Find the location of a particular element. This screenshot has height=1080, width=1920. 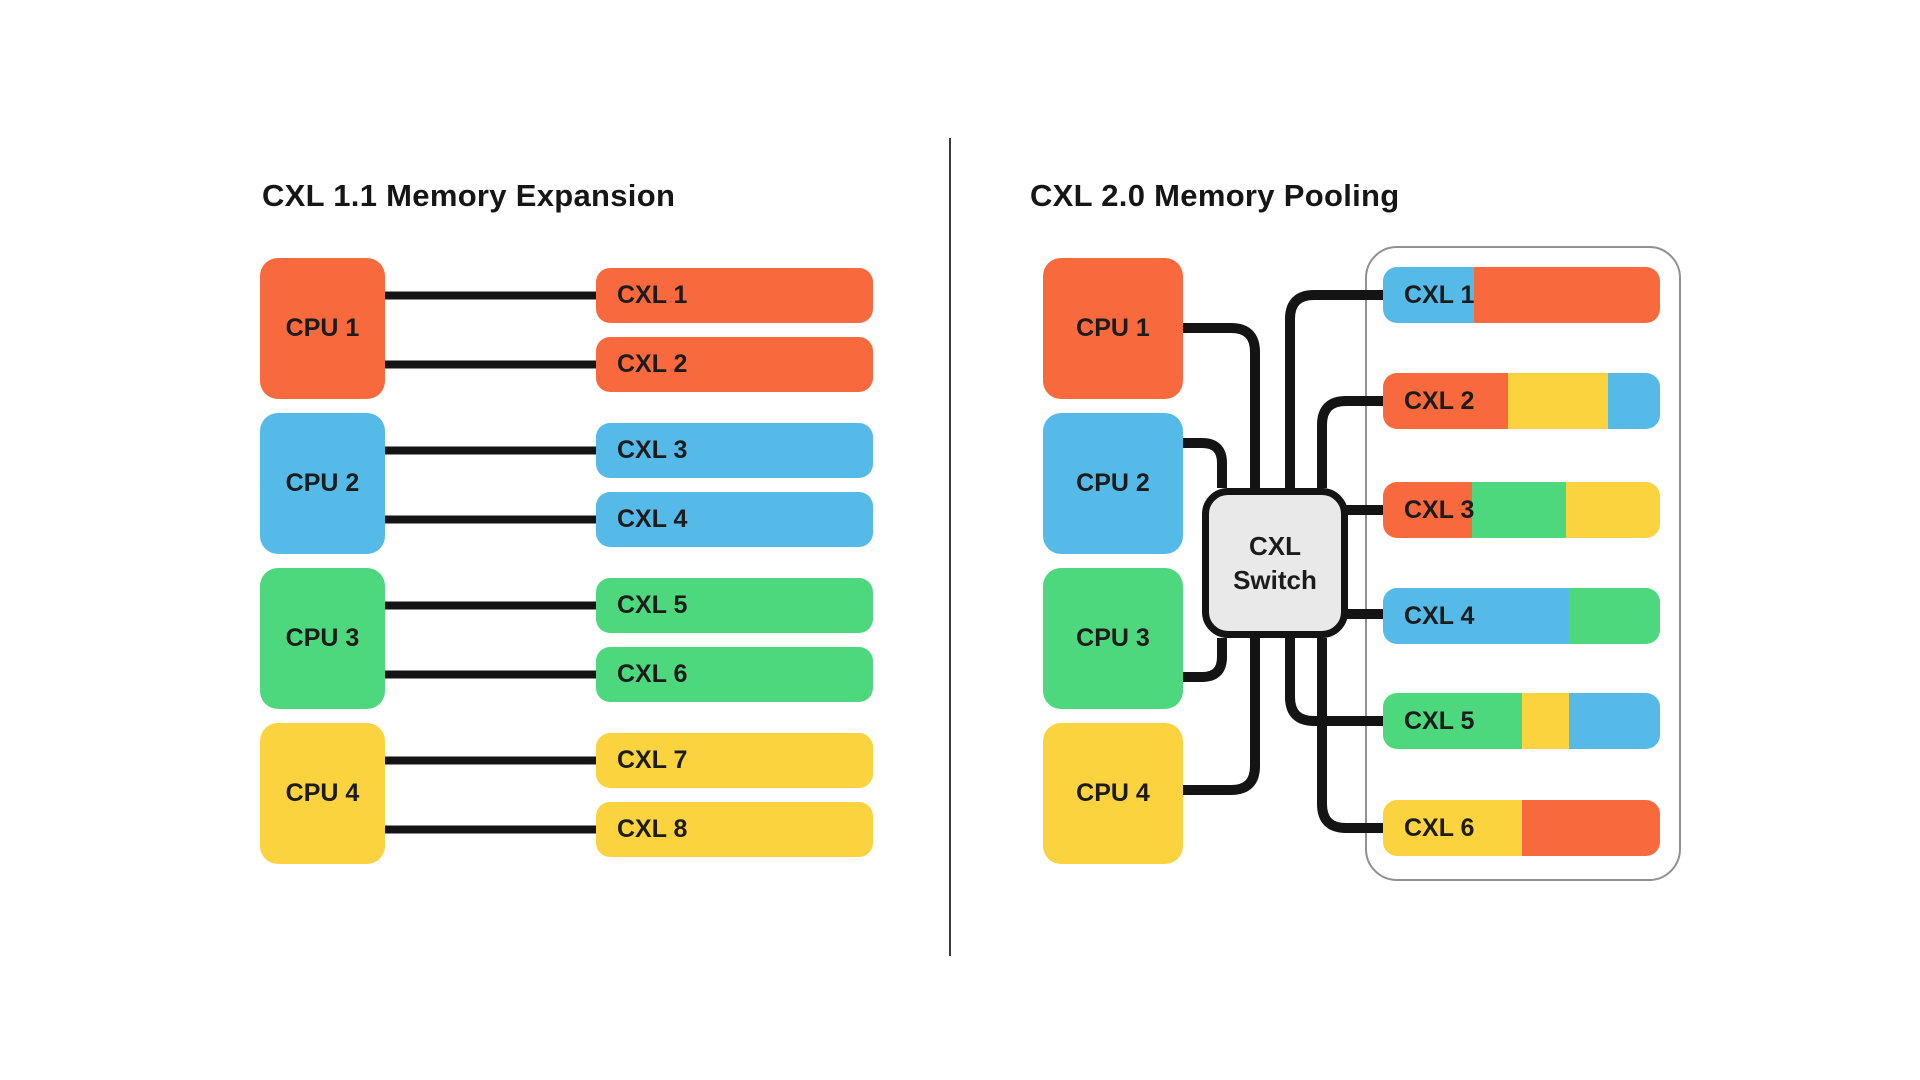

left-memory-bar-8: CXL 8 is located at coordinates (734, 829).